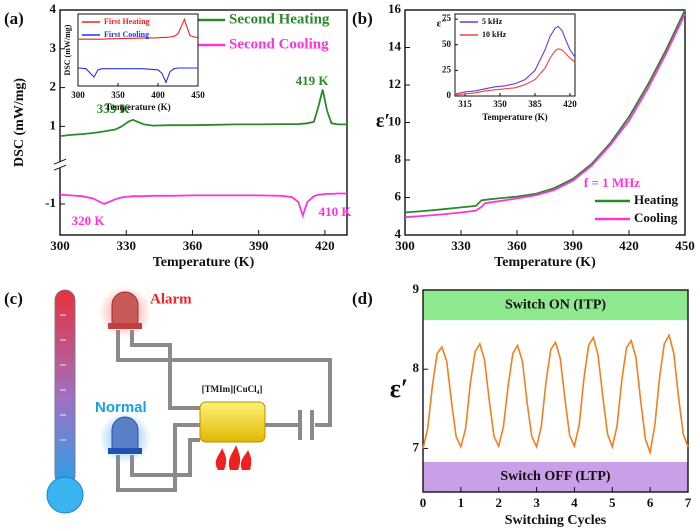 This screenshot has height=531, width=700. What do you see at coordinates (125, 451) in the screenshot?
I see `normal-led-base` at bounding box center [125, 451].